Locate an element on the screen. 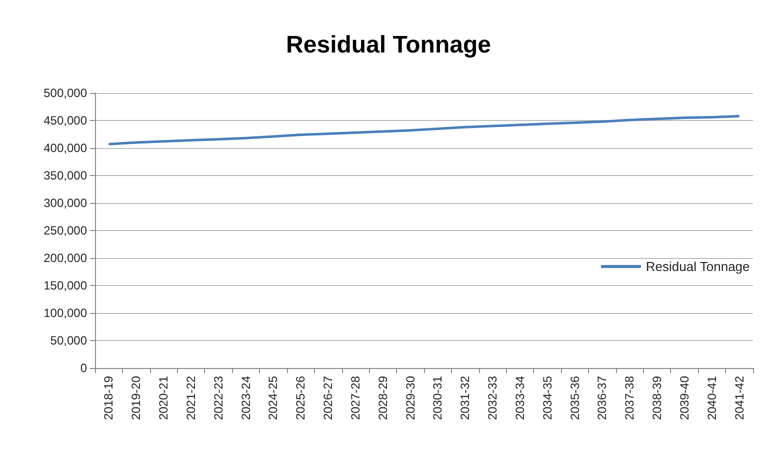 The image size is (777, 468). x-tick-label: 2021-22 is located at coordinates (191, 398).